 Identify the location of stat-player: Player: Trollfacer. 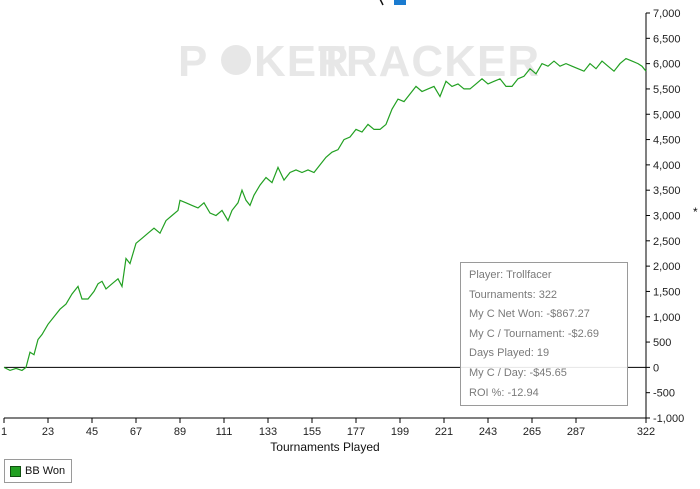
(510, 275).